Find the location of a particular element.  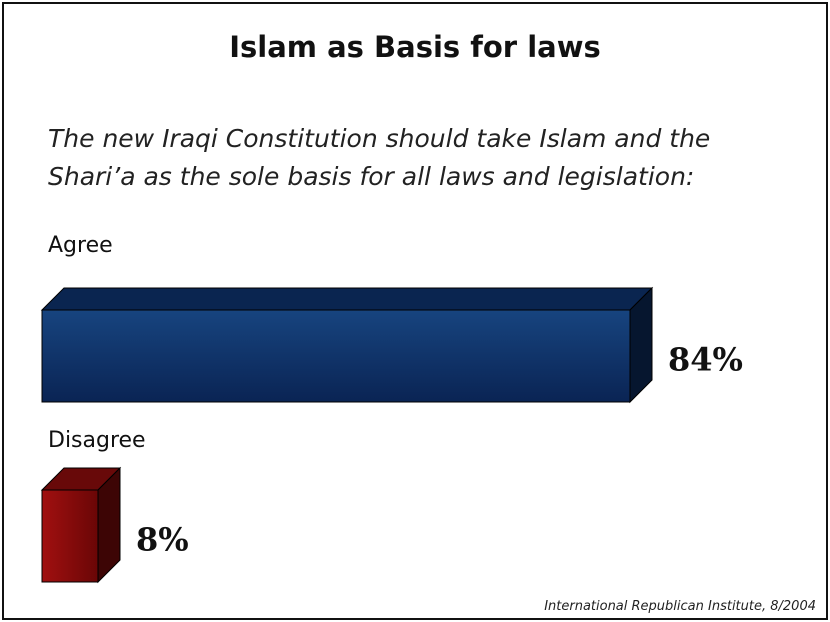

value-label-agree: 84% is located at coordinates (705, 360).